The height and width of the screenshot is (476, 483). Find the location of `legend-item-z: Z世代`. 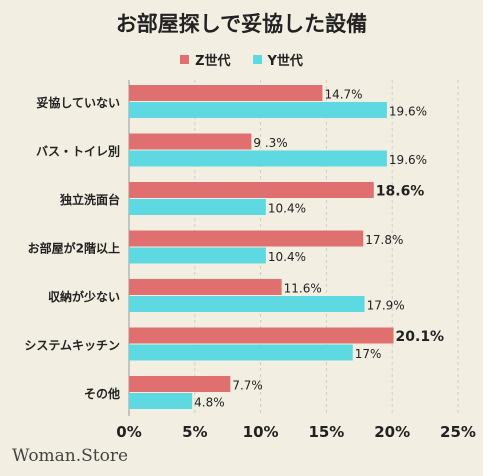

legend-item-z: Z世代 is located at coordinates (205, 59).